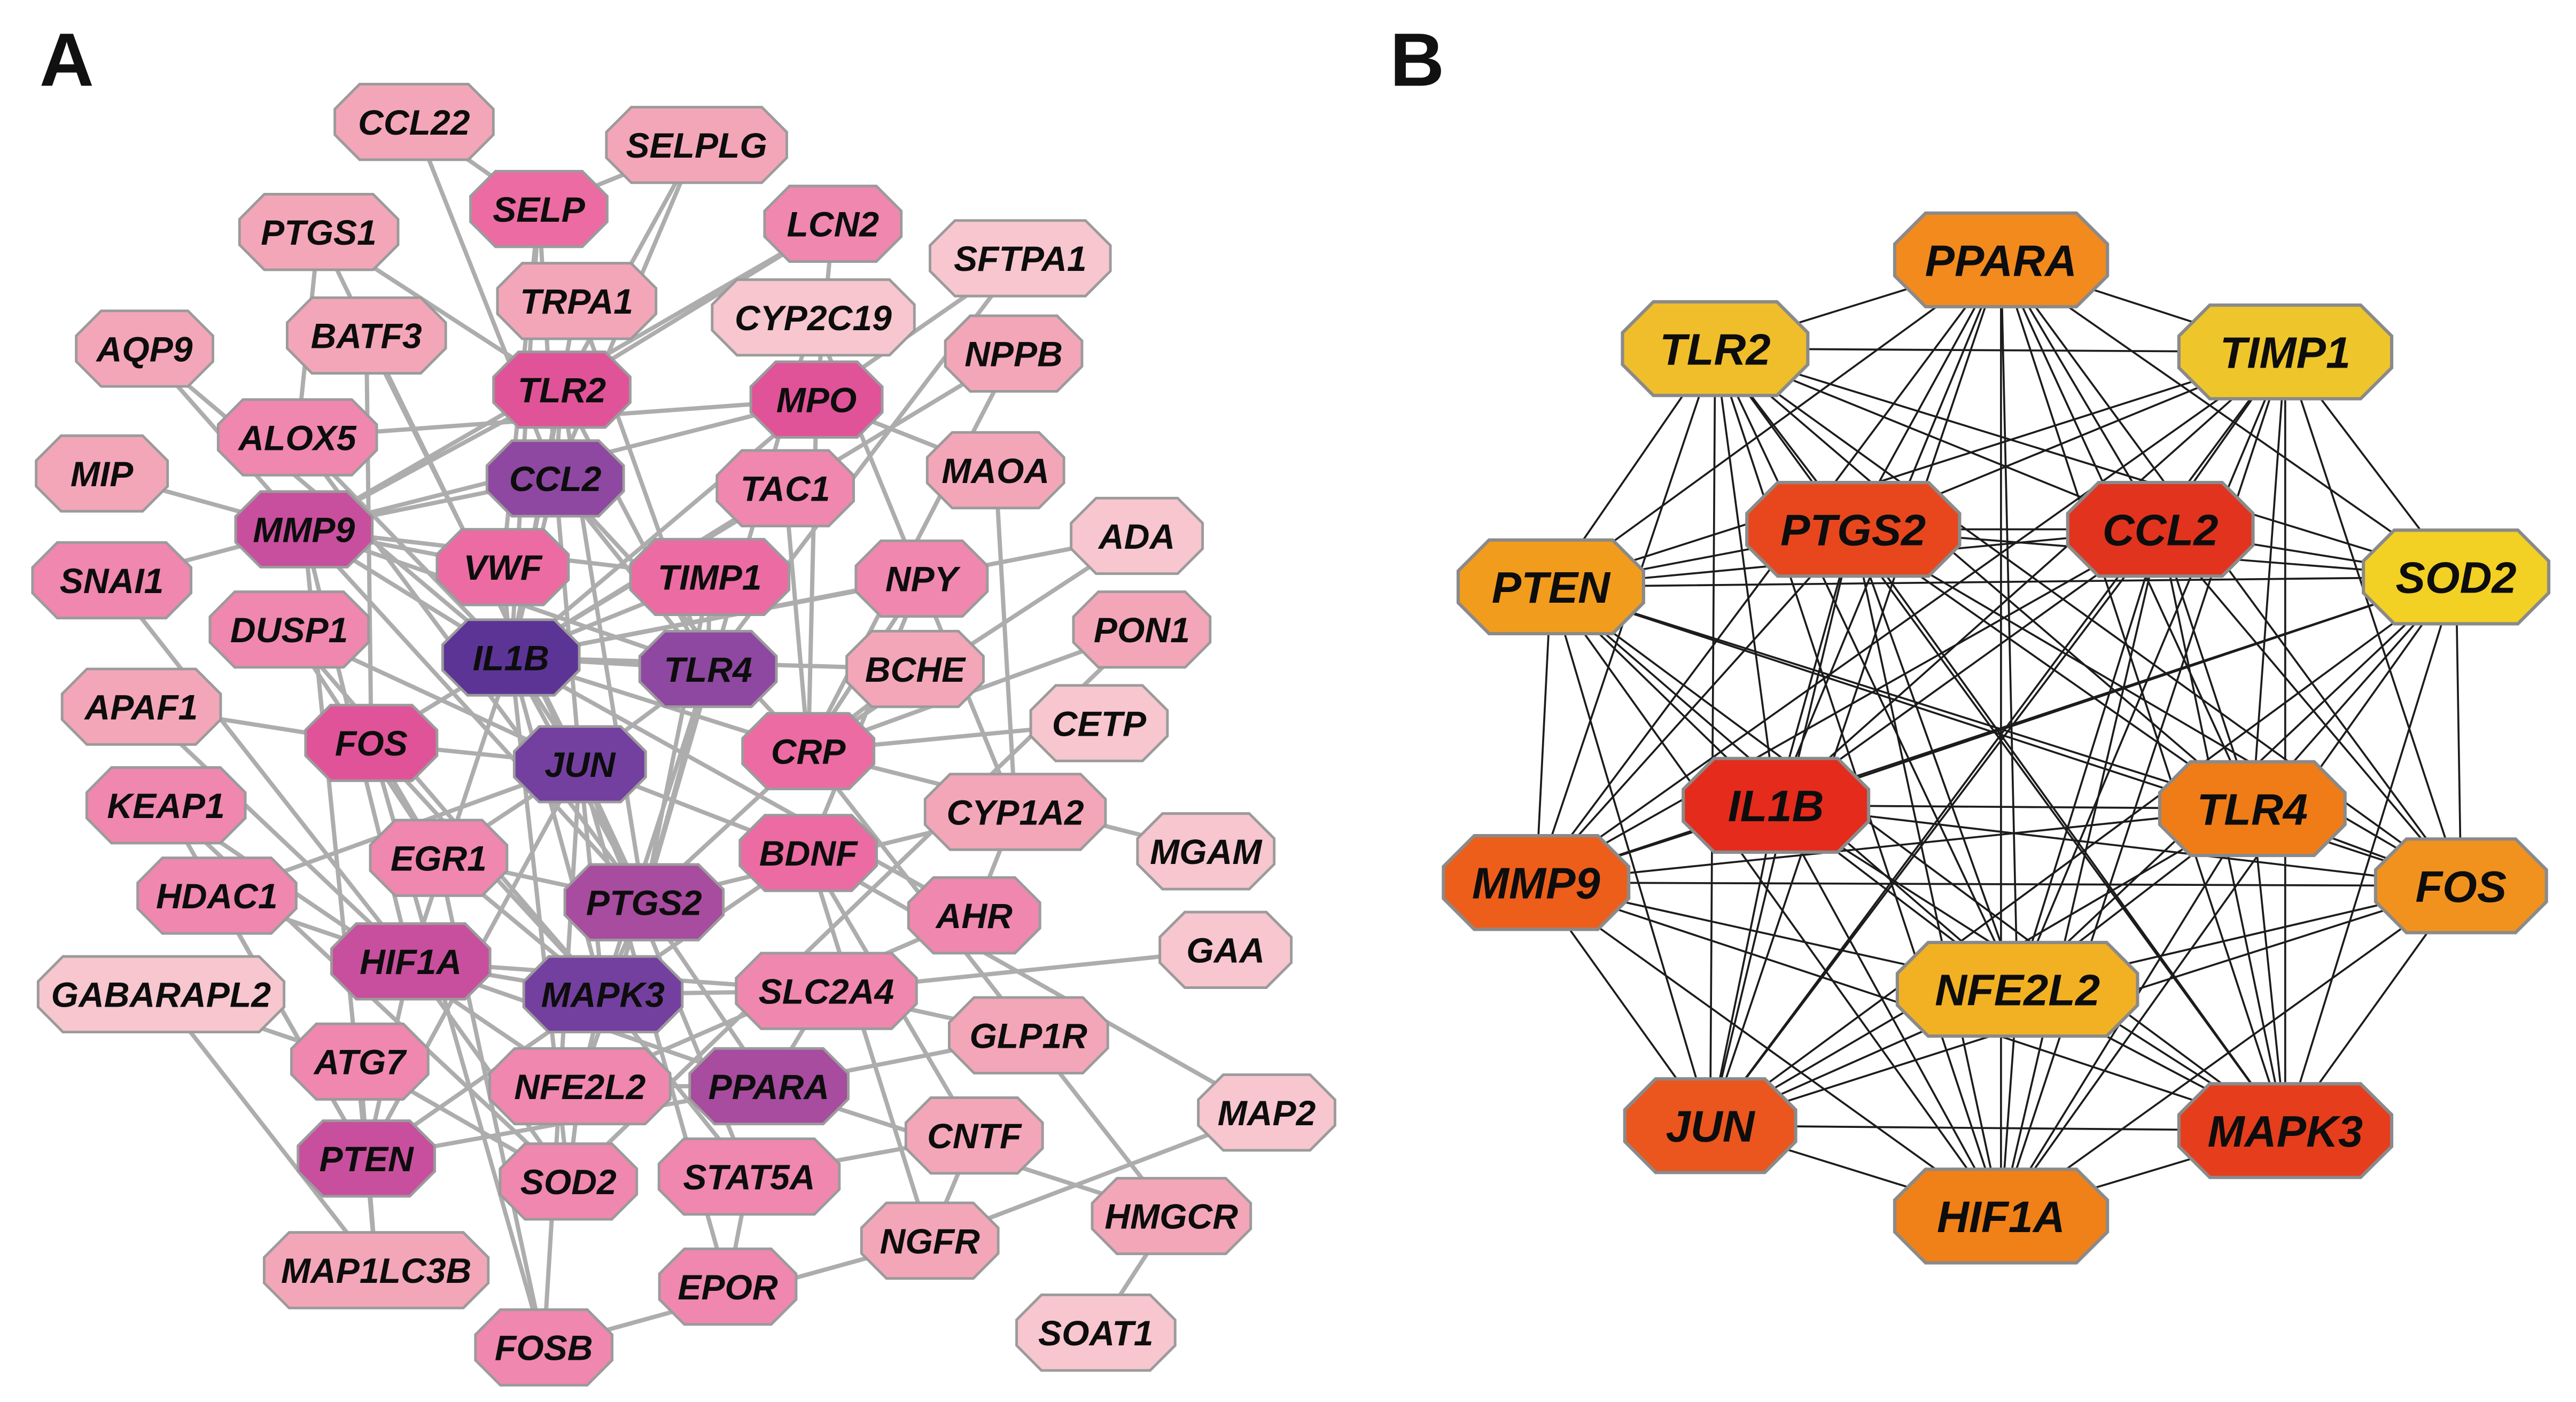  I want to click on node-pon1: PON1, so click(1142, 629).